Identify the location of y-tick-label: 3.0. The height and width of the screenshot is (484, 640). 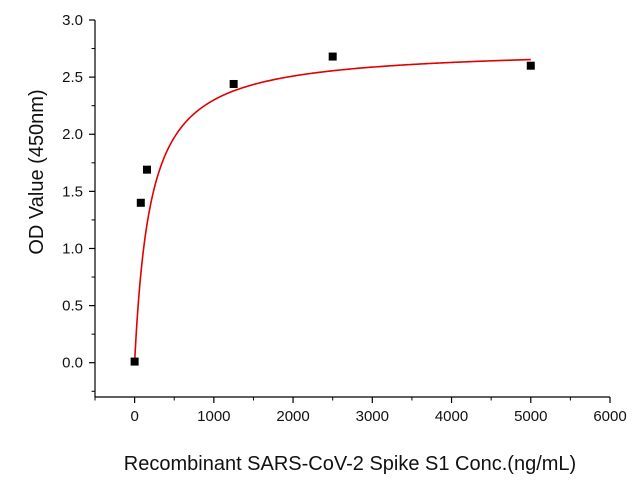
(72, 20).